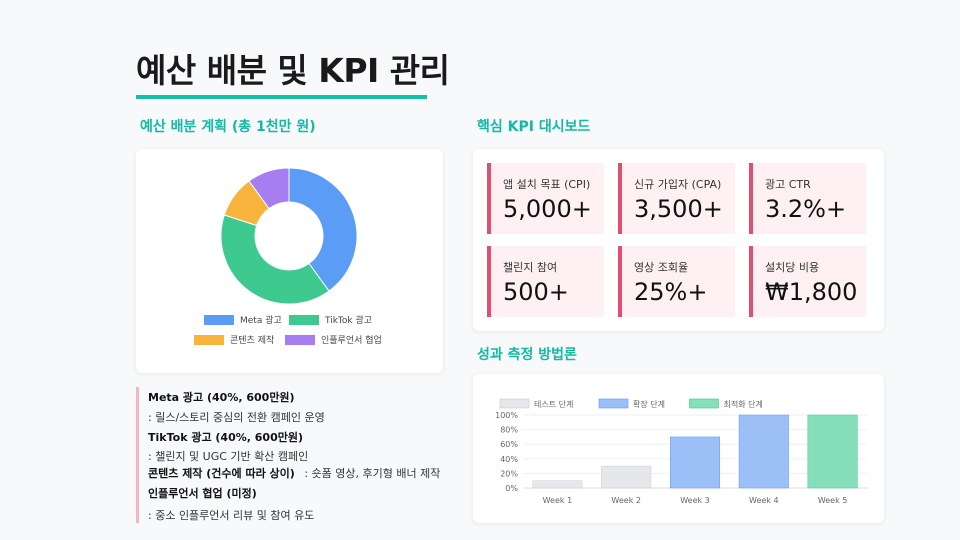  Describe the element at coordinates (743, 404) in the screenshot. I see `legend-label-2: 최적화 단계` at that location.